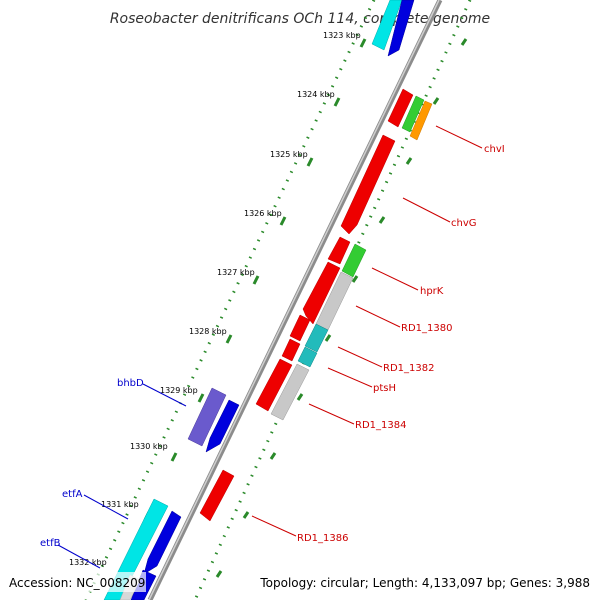 The image size is (600, 600). I want to click on label-rd1-1380: RD1_1380, so click(426, 328).